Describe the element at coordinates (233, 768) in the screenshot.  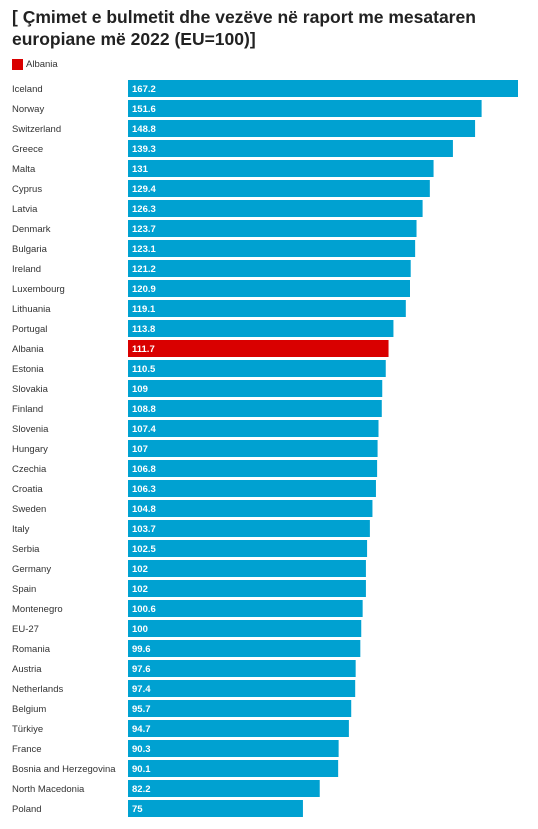
I see `bar-bosnia-and-herzegovina` at that location.